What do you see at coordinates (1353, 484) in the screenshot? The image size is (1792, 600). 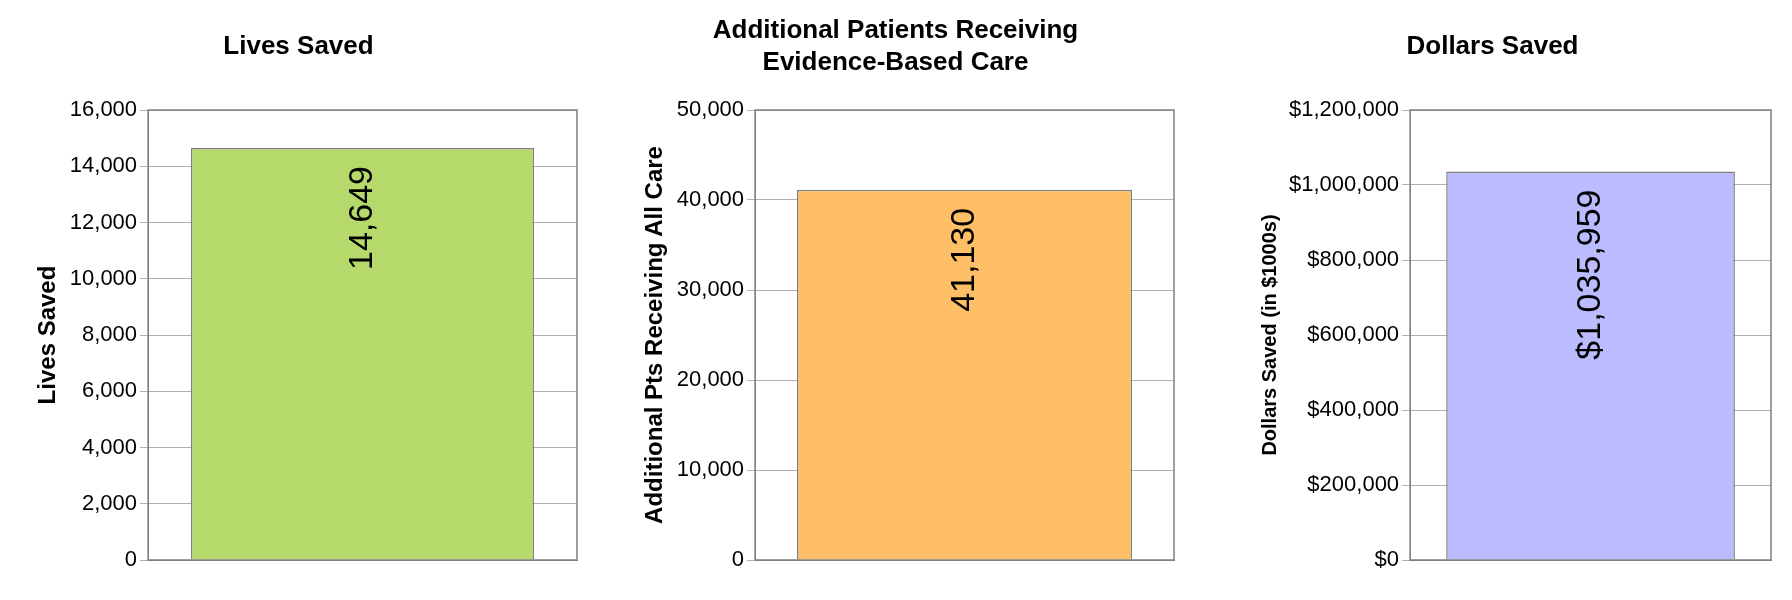 I see `y-tick-label: $200,000` at bounding box center [1353, 484].